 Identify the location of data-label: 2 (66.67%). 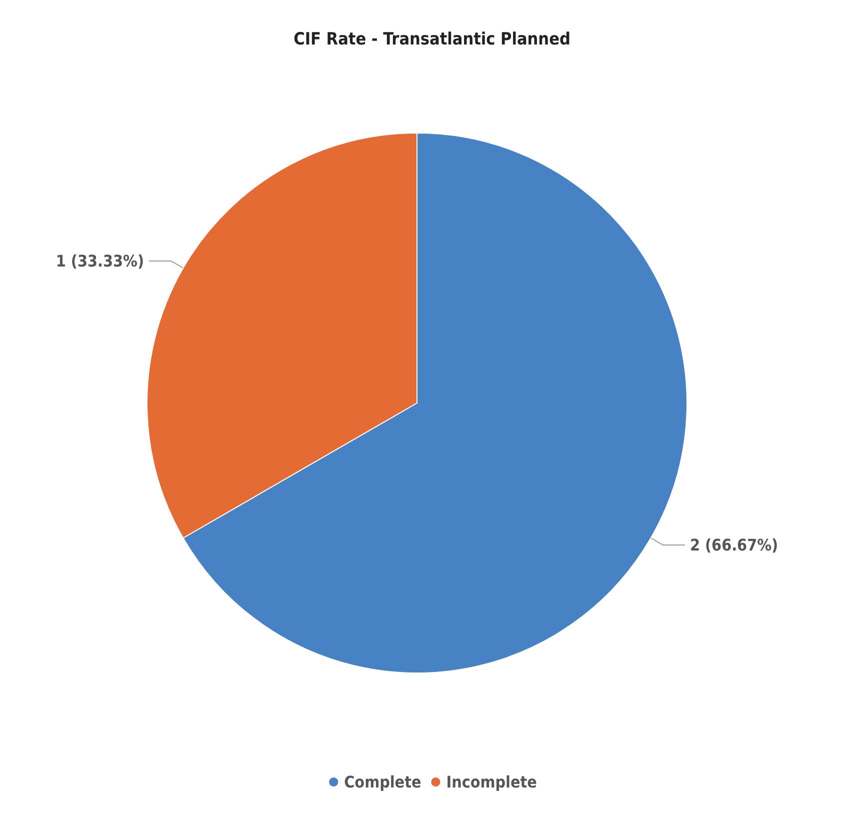
(734, 545).